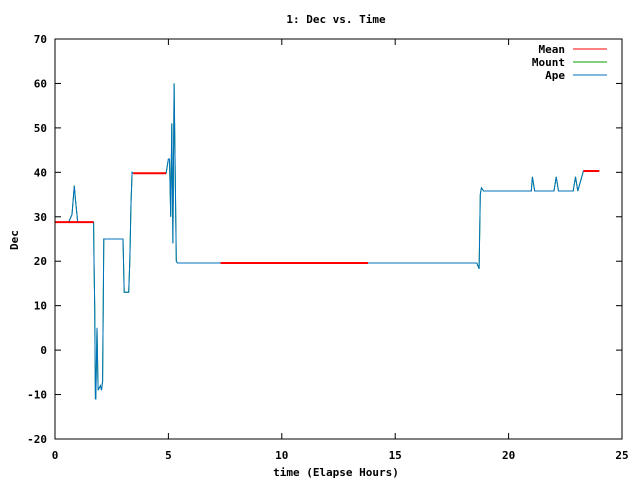 Image resolution: width=640 pixels, height=480 pixels. Describe the element at coordinates (40, 83) in the screenshot. I see `y-tick-label: 60` at that location.